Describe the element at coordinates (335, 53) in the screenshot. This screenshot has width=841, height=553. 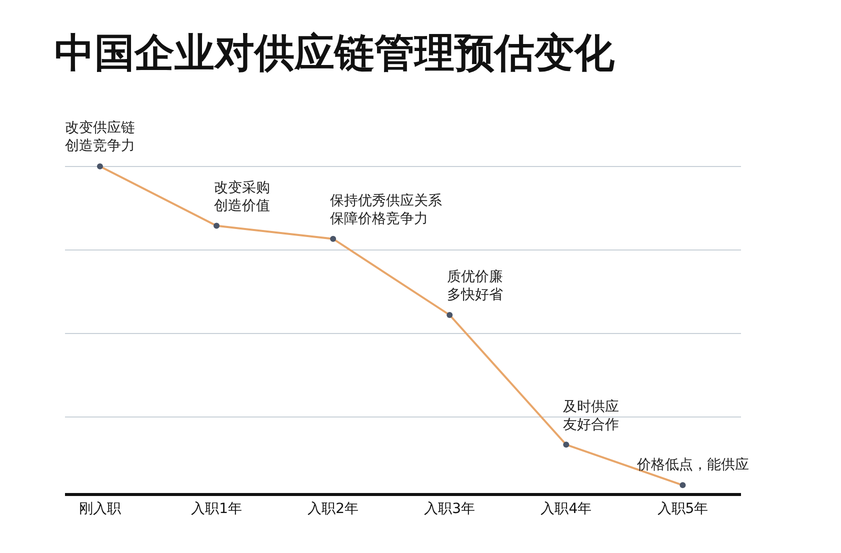
I see `chart-title: 中国企业对供应链管理预估变化` at that location.